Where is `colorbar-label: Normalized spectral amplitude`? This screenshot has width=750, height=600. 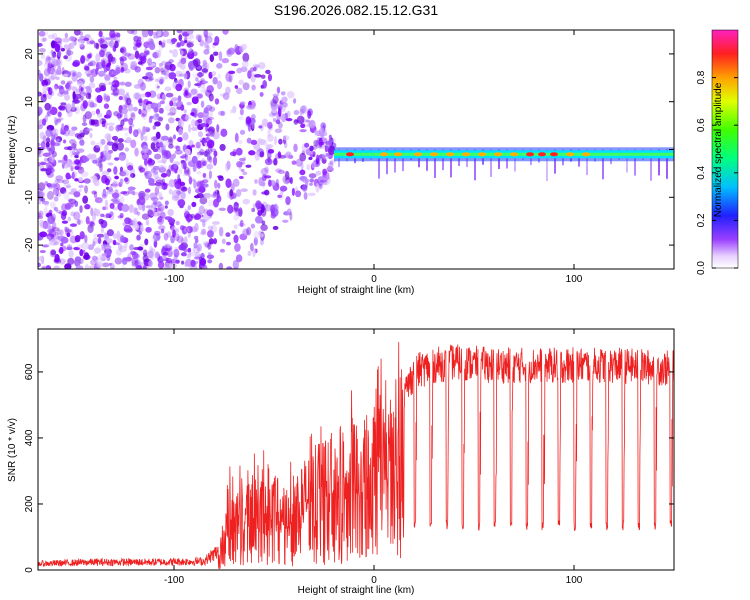 colorbar-label: Normalized spectral amplitude is located at coordinates (718, 149).